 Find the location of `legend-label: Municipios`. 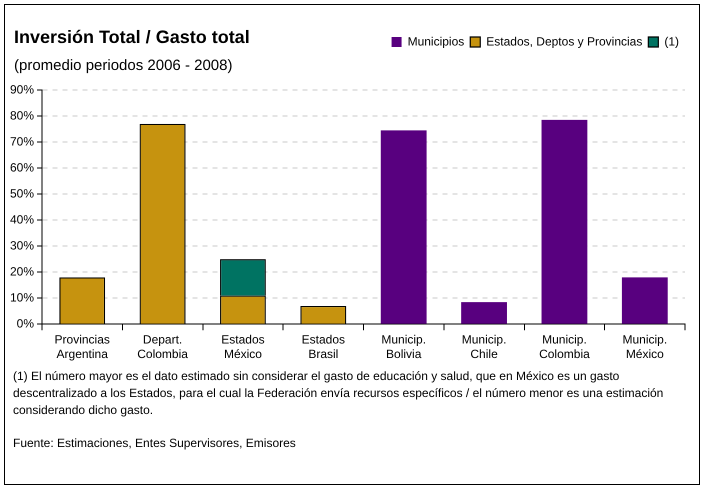

legend-label: Municipios is located at coordinates (436, 41).